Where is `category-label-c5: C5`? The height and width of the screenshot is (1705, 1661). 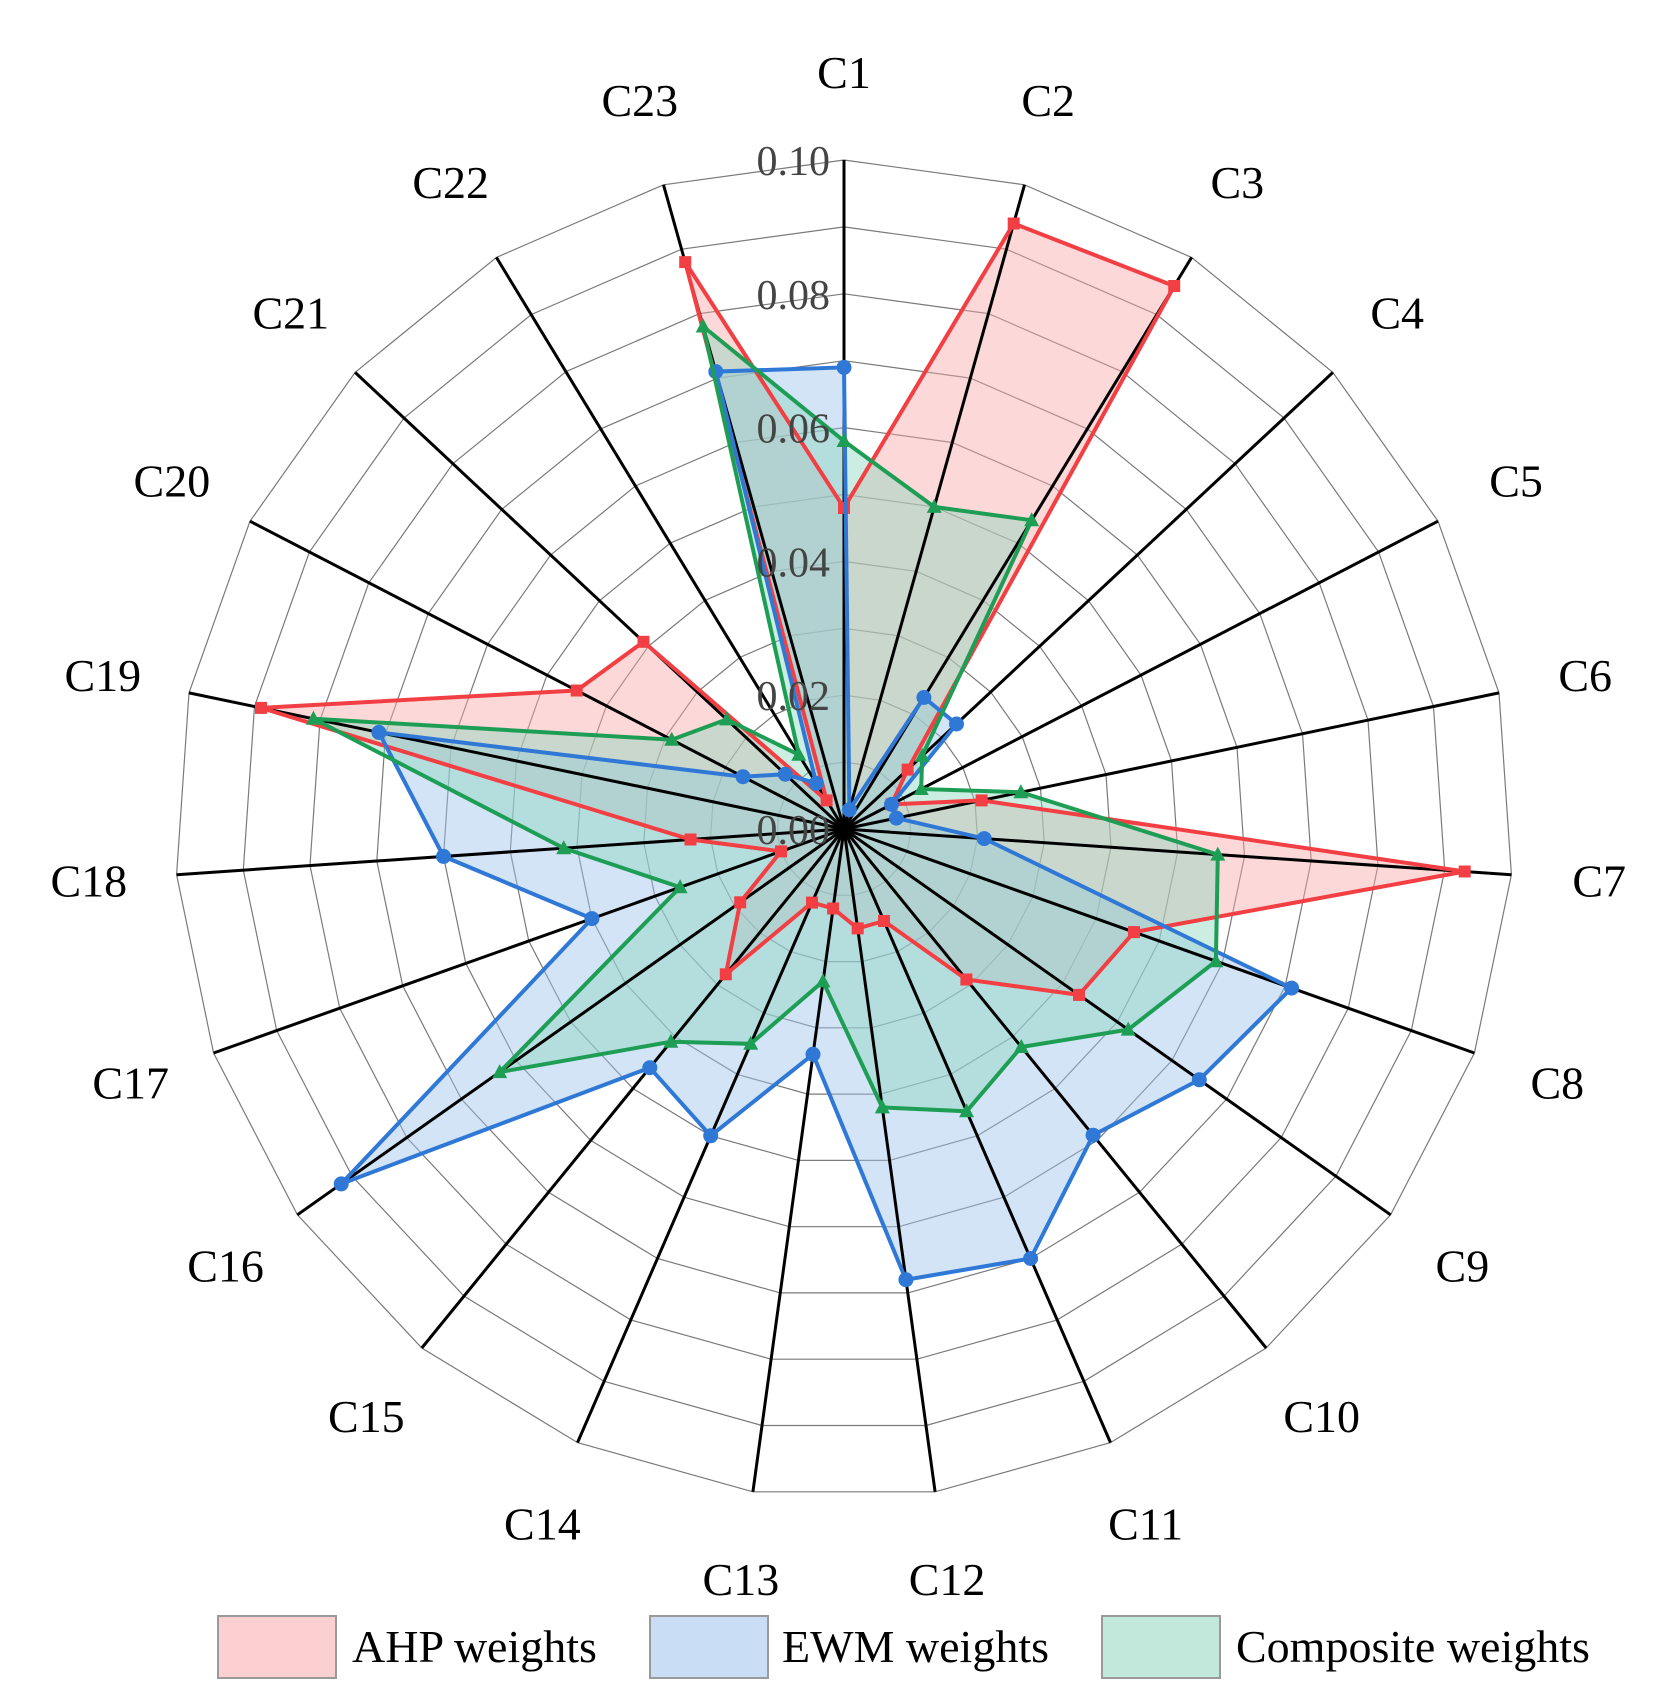
category-label-c5: C5 is located at coordinates (1516, 481).